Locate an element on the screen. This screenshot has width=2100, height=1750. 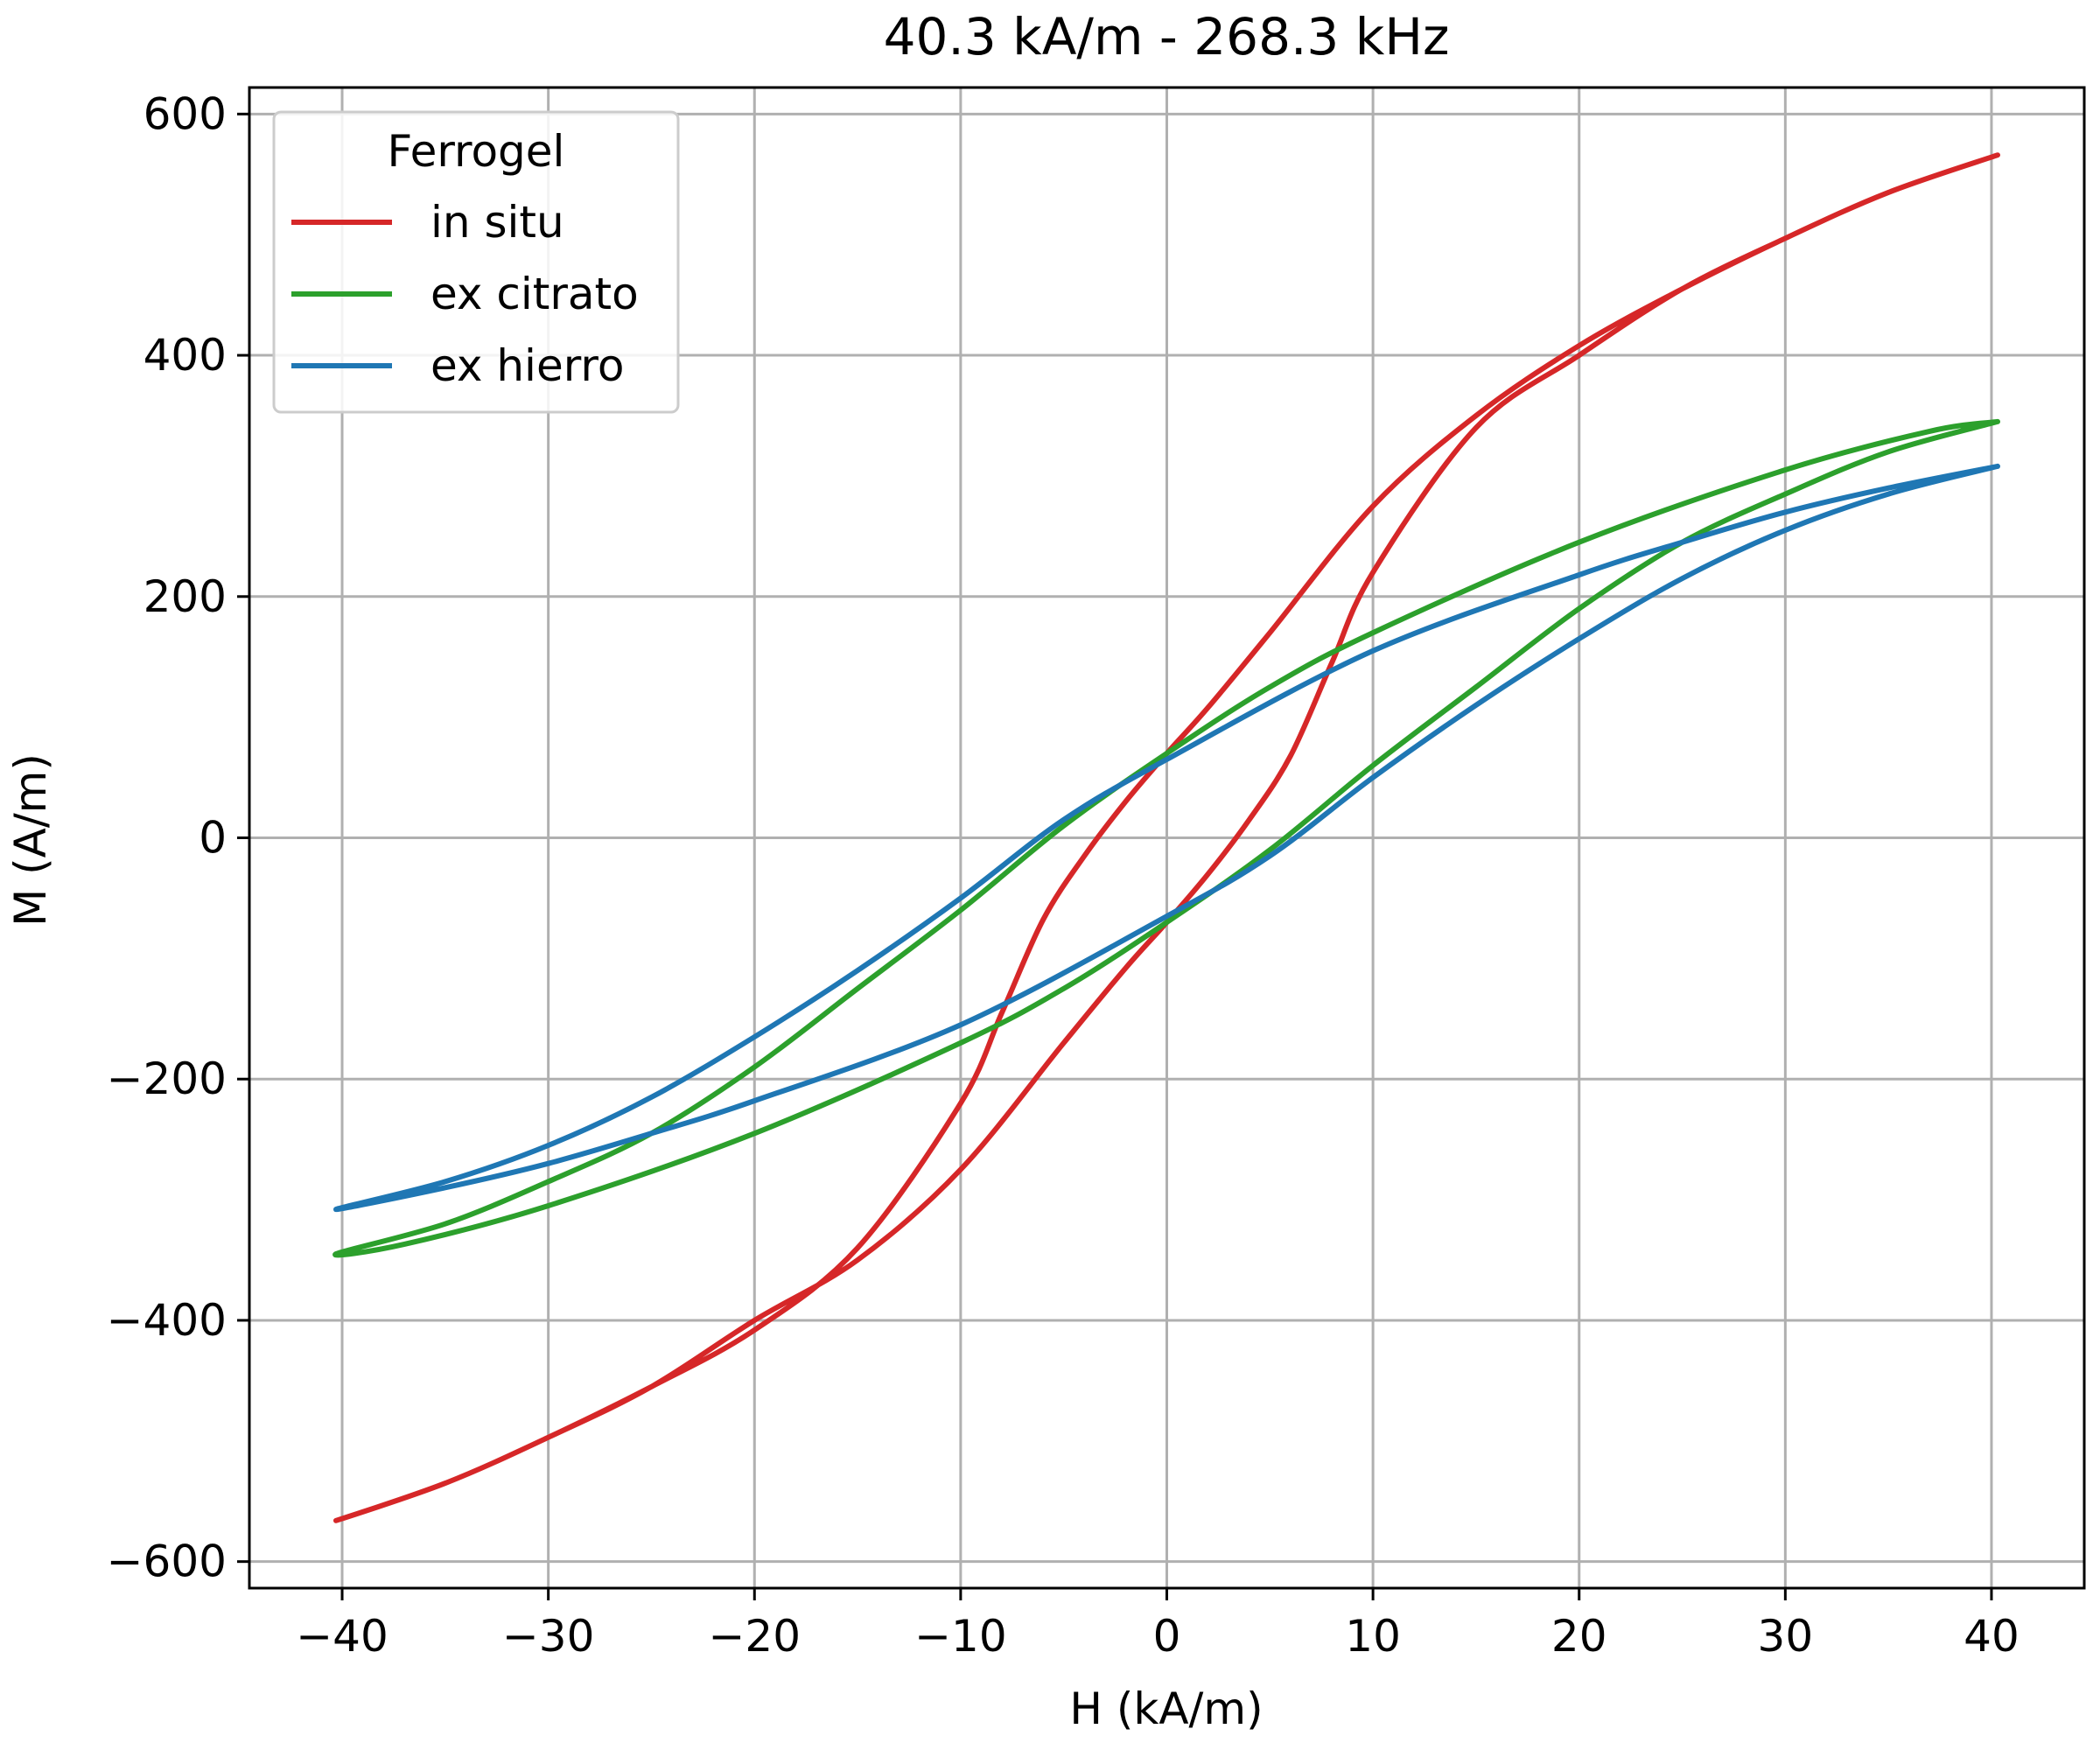
y-tick-label: −400 is located at coordinates (167, 1320).